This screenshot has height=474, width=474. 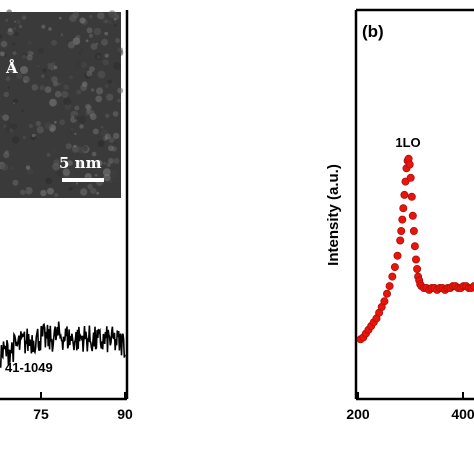 What do you see at coordinates (407, 142) in the screenshot?
I see `peak-label-1lo: 1LO` at bounding box center [407, 142].